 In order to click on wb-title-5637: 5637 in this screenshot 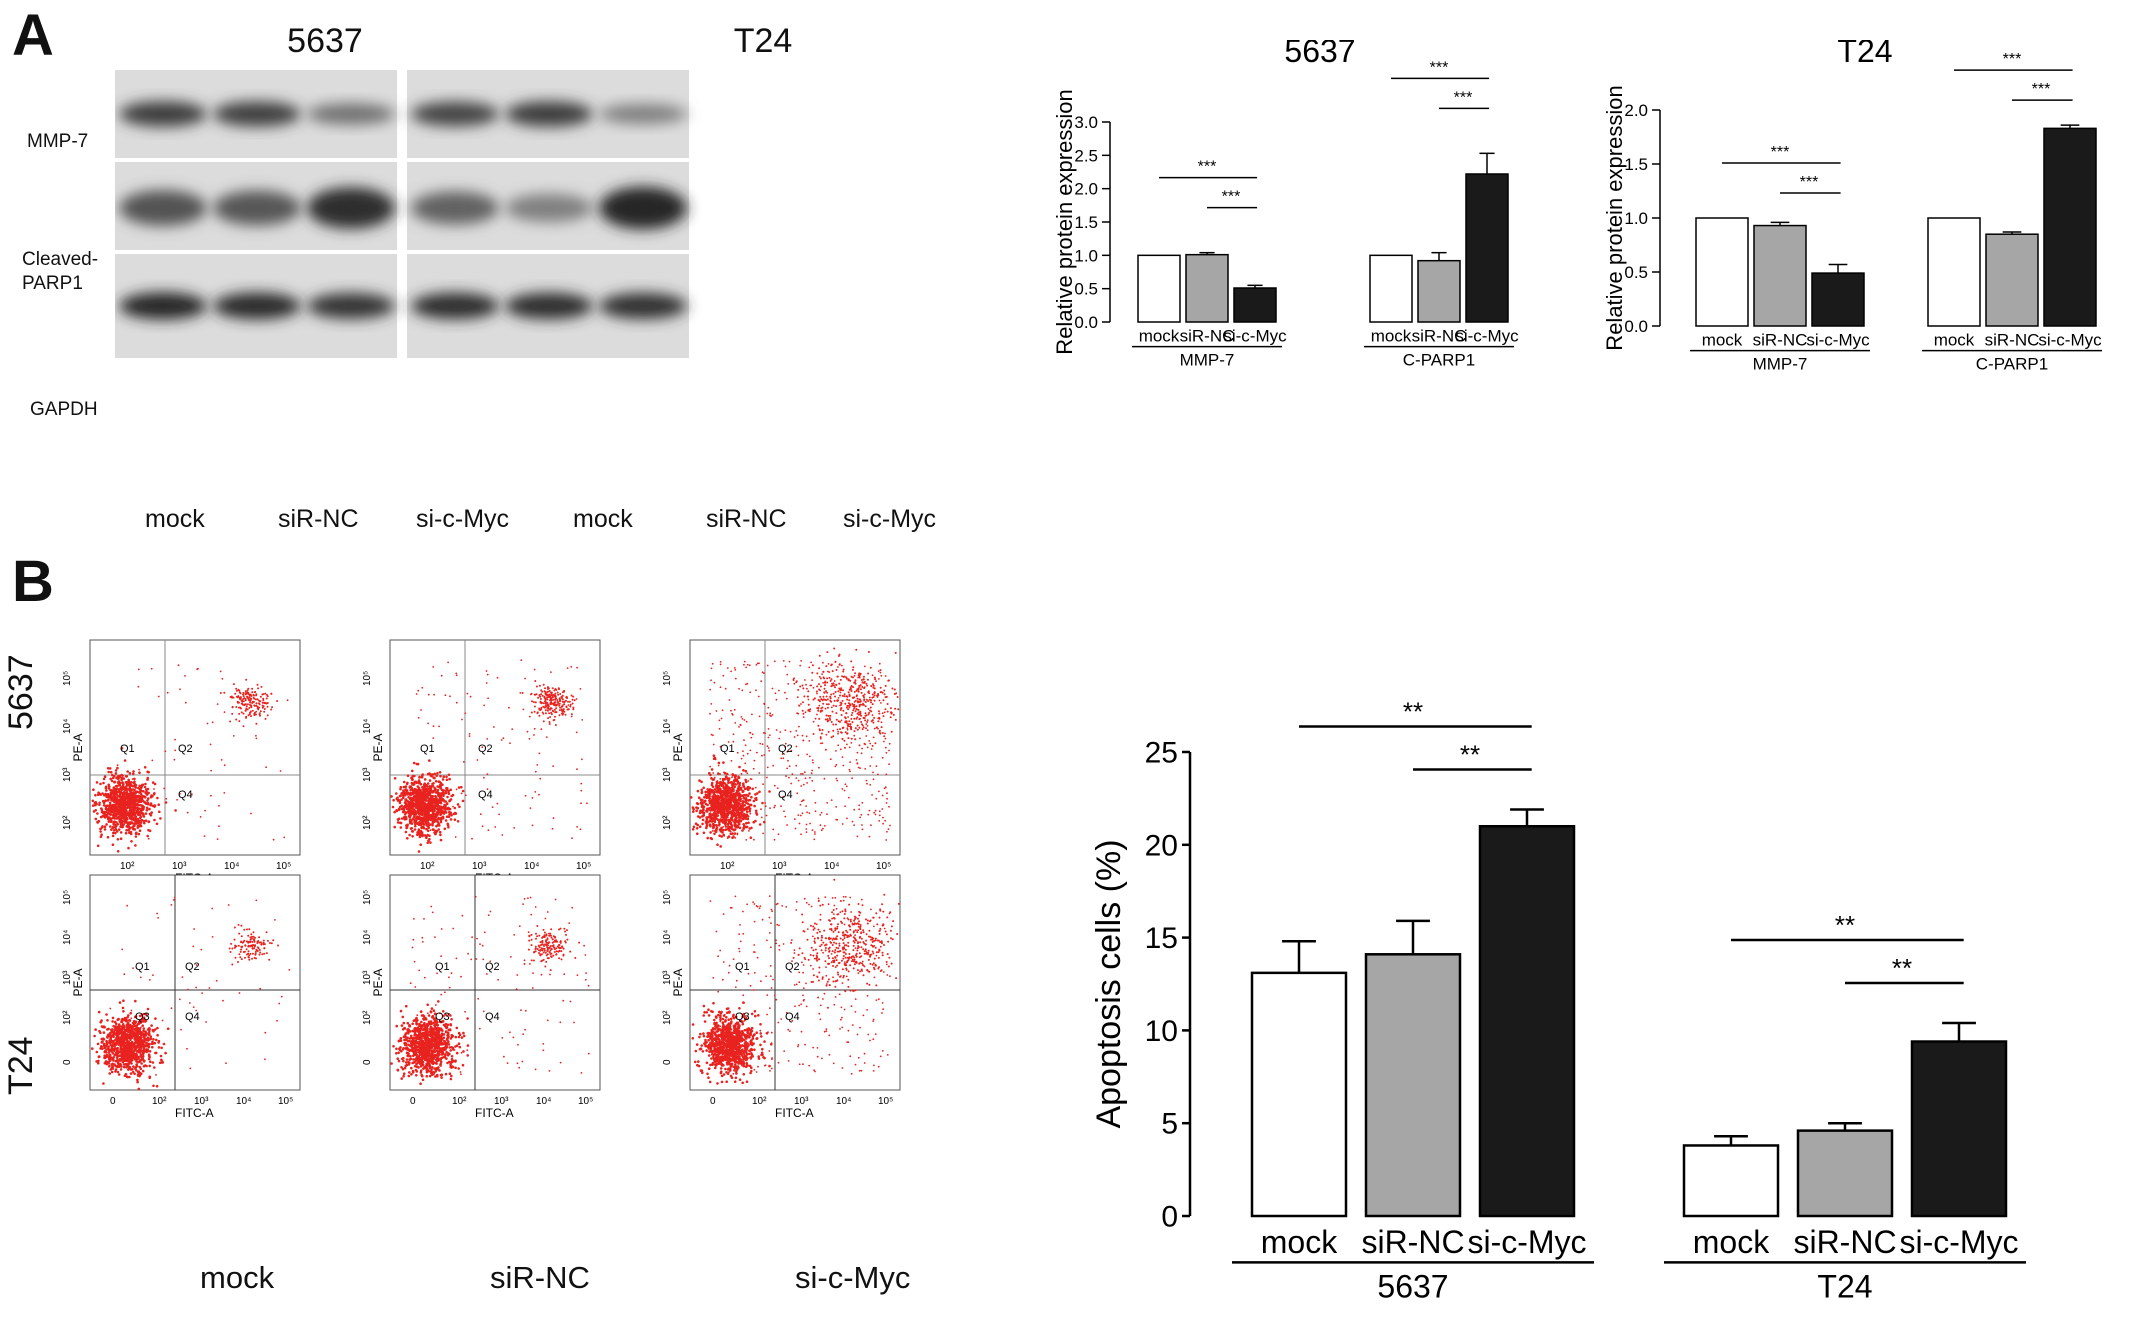, I will do `click(325, 41)`.